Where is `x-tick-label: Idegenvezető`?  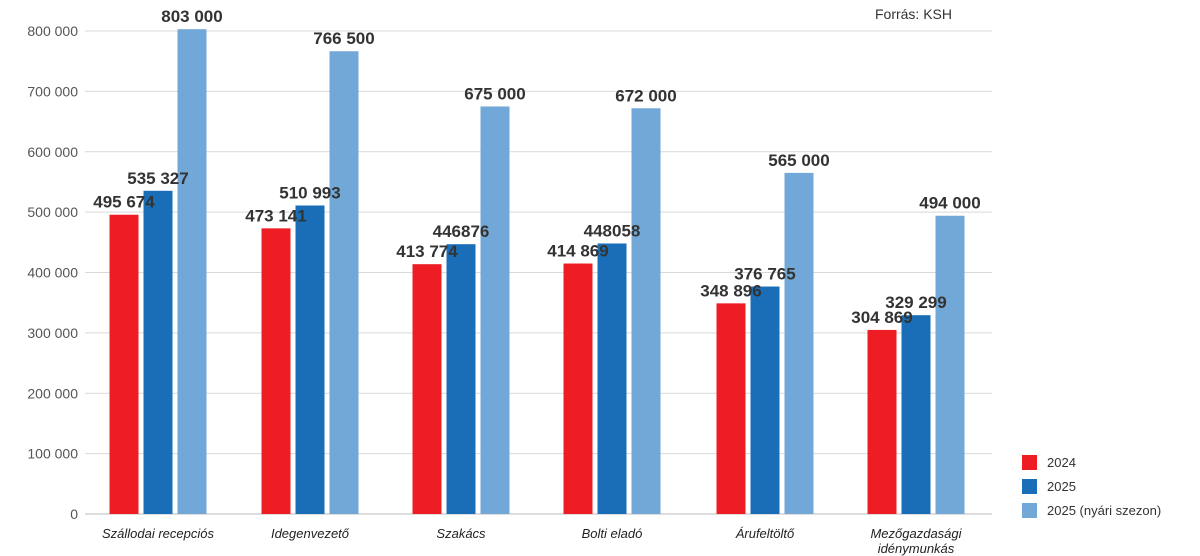
x-tick-label: Idegenvezető is located at coordinates (310, 533).